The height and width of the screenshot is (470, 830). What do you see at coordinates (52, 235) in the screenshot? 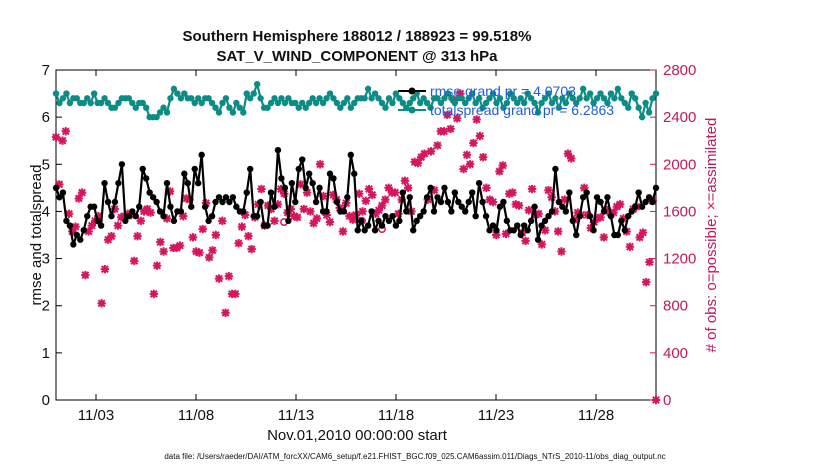
I see `y-axis-left: 0 1 2 3 4 5 6 7` at bounding box center [52, 235].